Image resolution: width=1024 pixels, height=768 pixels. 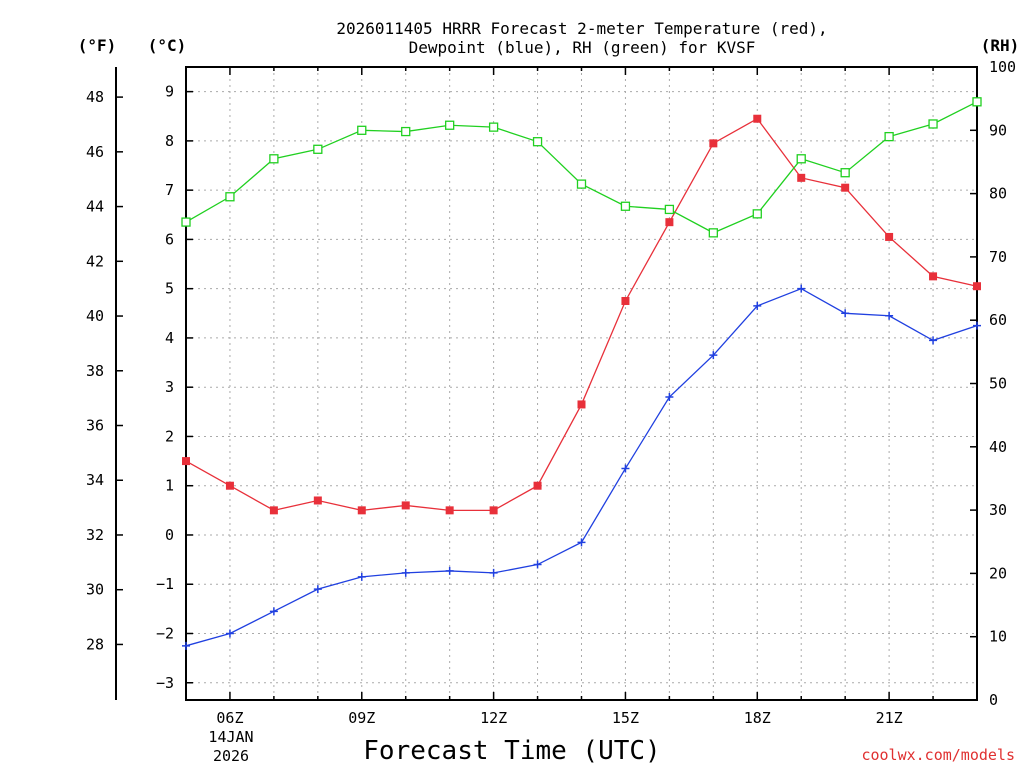 What do you see at coordinates (231, 756) in the screenshot?
I see `date-label-year: 2026` at bounding box center [231, 756].